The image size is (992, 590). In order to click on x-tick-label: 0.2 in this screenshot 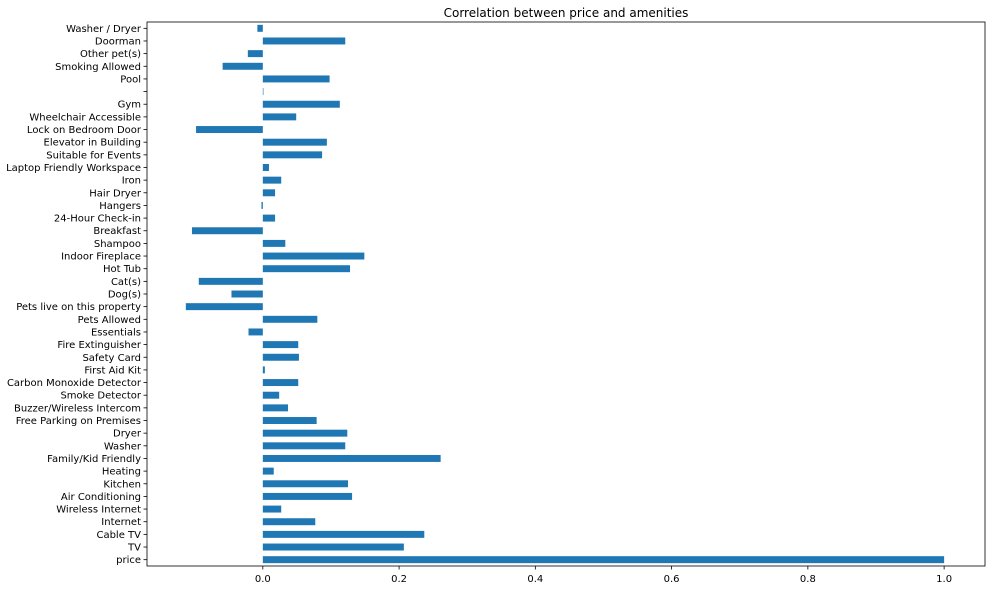, I will do `click(399, 579)`.